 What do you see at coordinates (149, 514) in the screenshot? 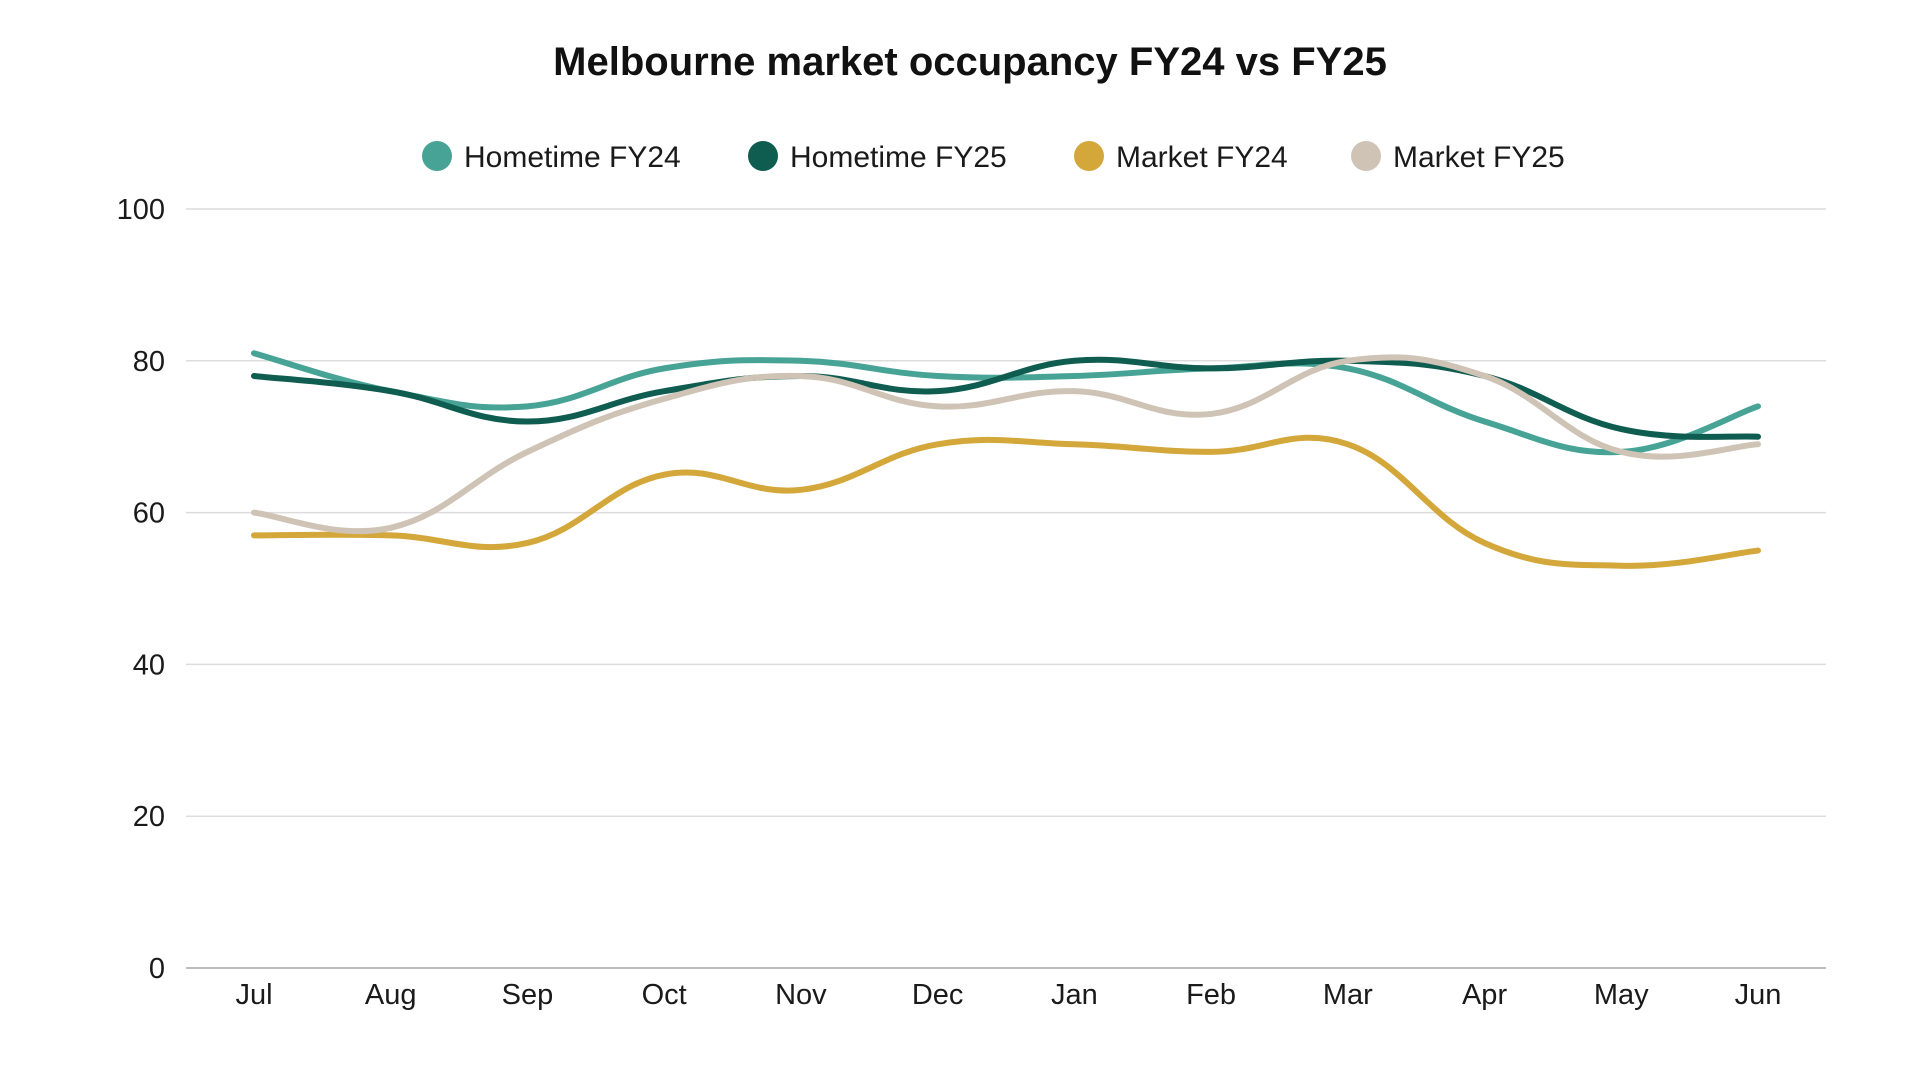
I see `y-tick-label-60: 60` at bounding box center [149, 514].